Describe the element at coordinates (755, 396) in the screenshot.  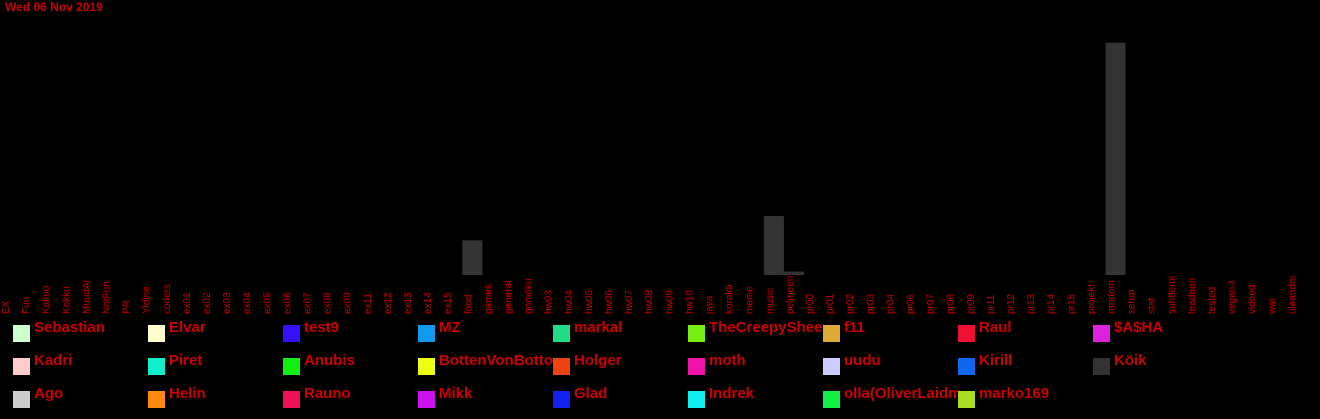
I see `legend-item: Indrek` at that location.